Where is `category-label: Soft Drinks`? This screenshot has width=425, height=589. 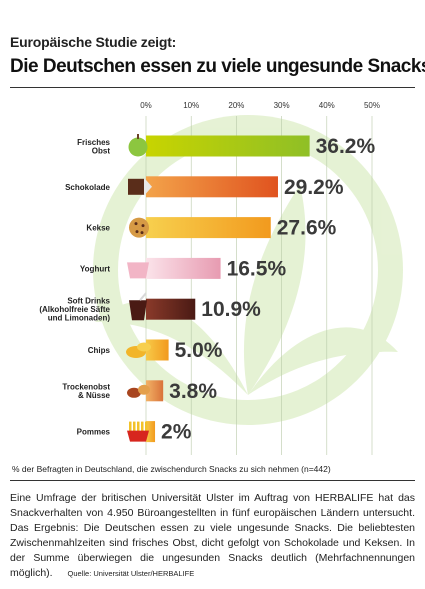
category-label: Soft Drinks is located at coordinates (88, 301).